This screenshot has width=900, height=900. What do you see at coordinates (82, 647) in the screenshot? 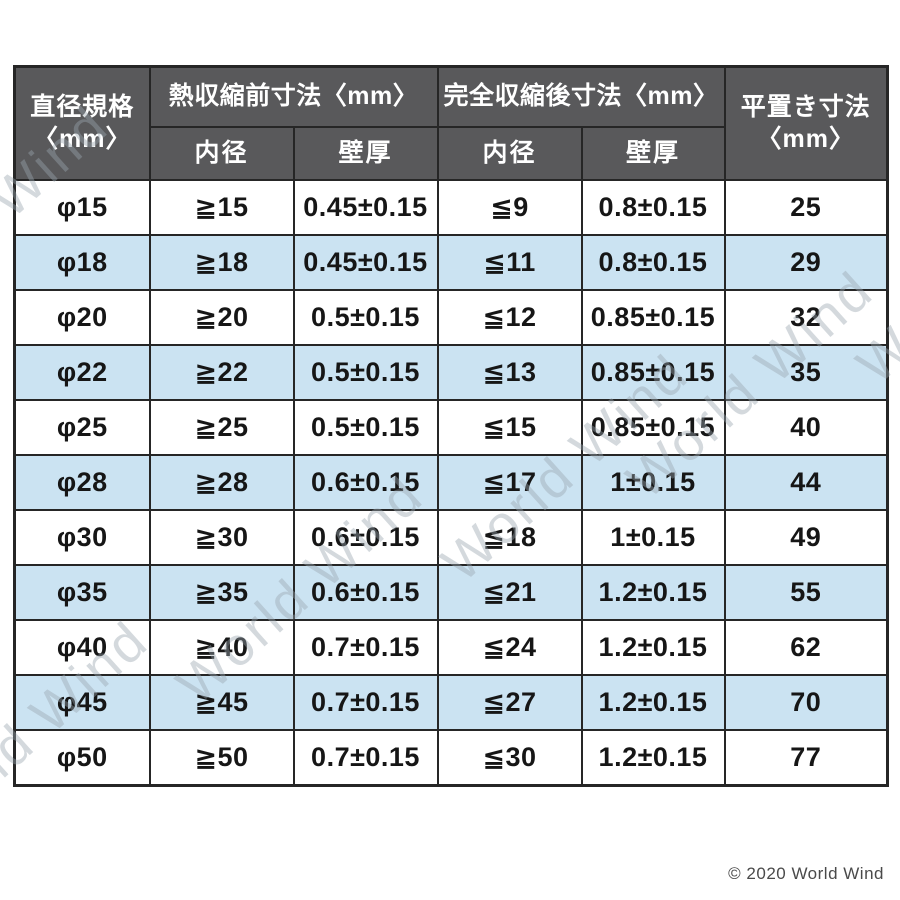
I see `table-cell: φ40` at bounding box center [82, 647].